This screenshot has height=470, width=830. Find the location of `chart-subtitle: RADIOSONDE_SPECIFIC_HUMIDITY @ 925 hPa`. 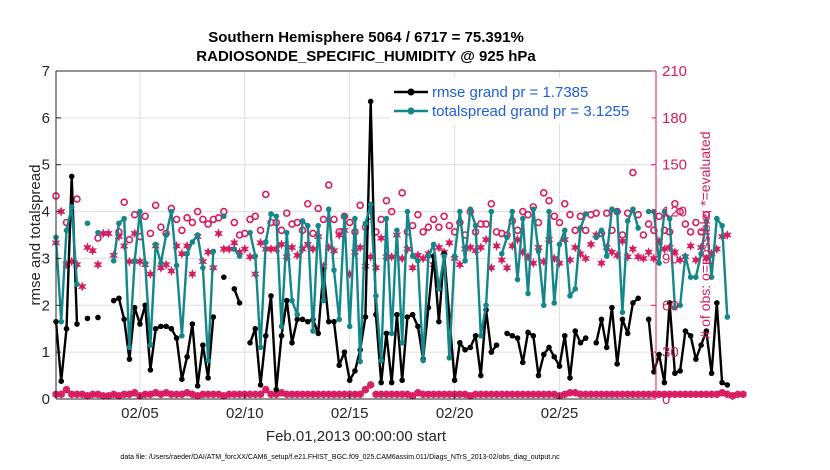

chart-subtitle: RADIOSONDE_SPECIFIC_HUMIDITY @ 925 hPa is located at coordinates (366, 56).